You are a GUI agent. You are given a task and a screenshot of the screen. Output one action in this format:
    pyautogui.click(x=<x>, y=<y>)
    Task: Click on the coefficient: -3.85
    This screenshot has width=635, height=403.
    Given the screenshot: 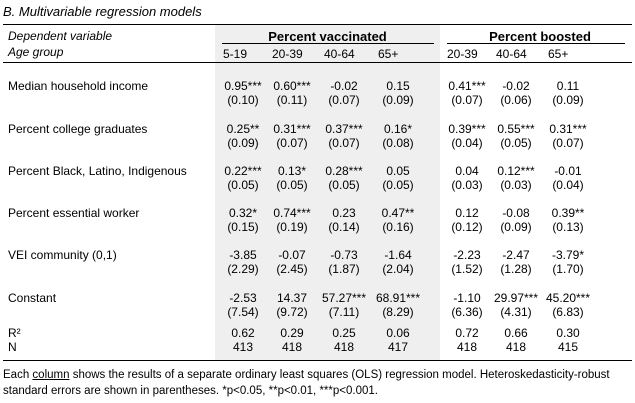 What is the action you would take?
    pyautogui.click(x=243, y=255)
    